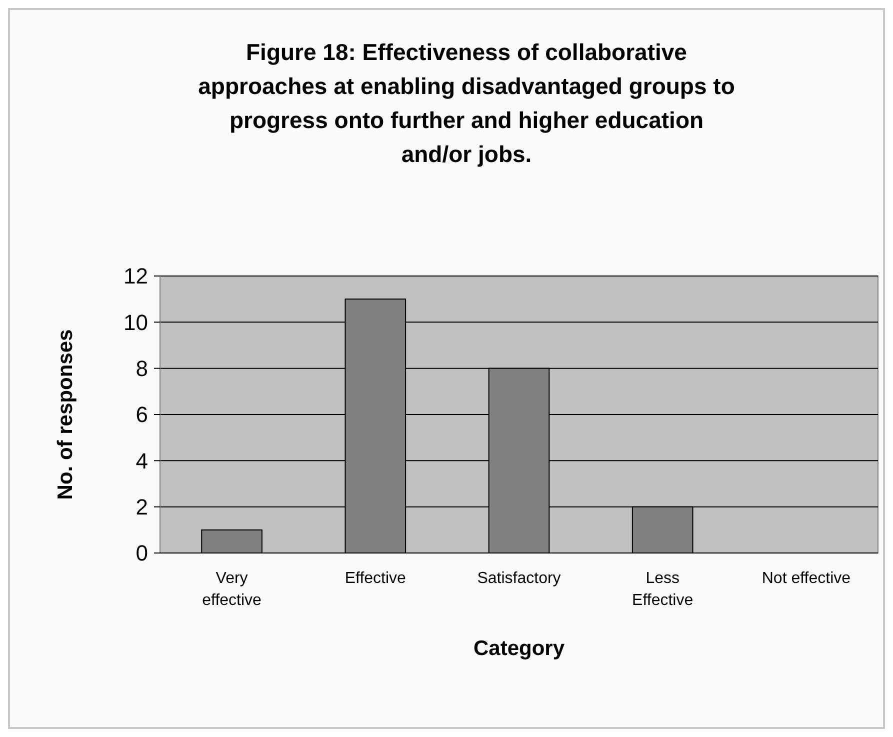 This screenshot has height=737, width=893. What do you see at coordinates (232, 589) in the screenshot?
I see `x-tick-label: Very effective` at bounding box center [232, 589].